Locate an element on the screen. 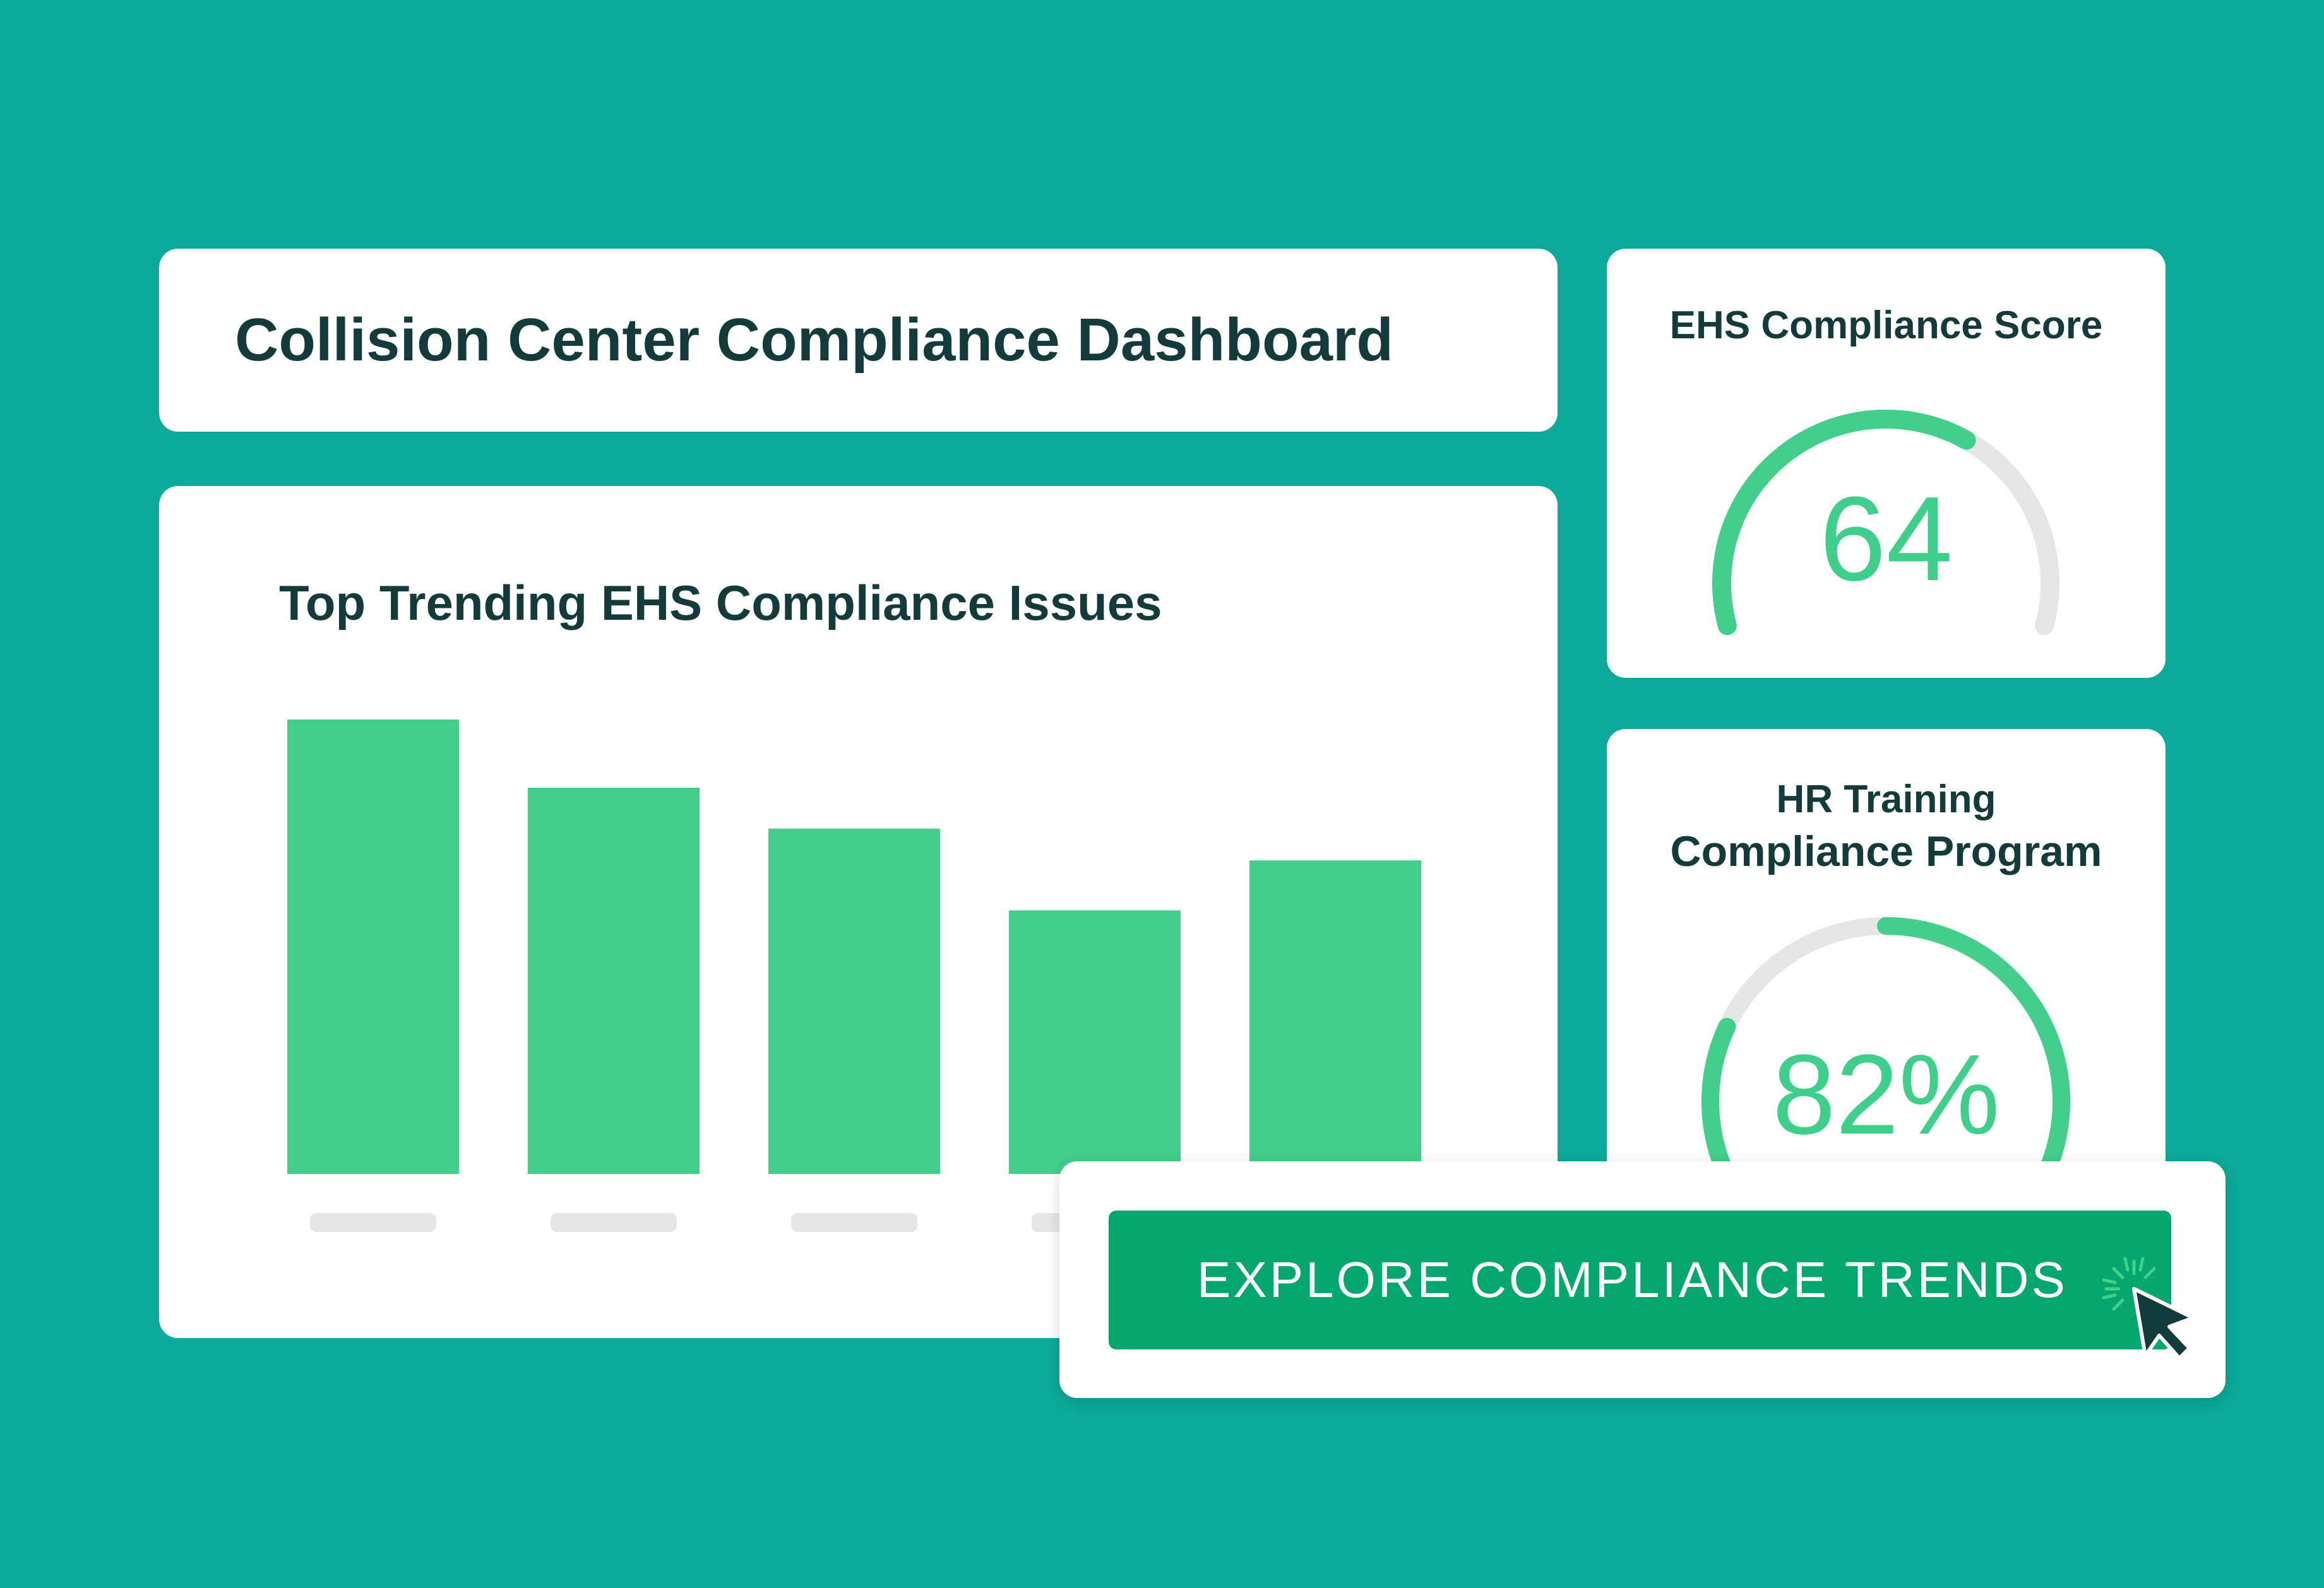  dashboard-title-card: Collision Center Compliance Dashboard is located at coordinates (858, 341).